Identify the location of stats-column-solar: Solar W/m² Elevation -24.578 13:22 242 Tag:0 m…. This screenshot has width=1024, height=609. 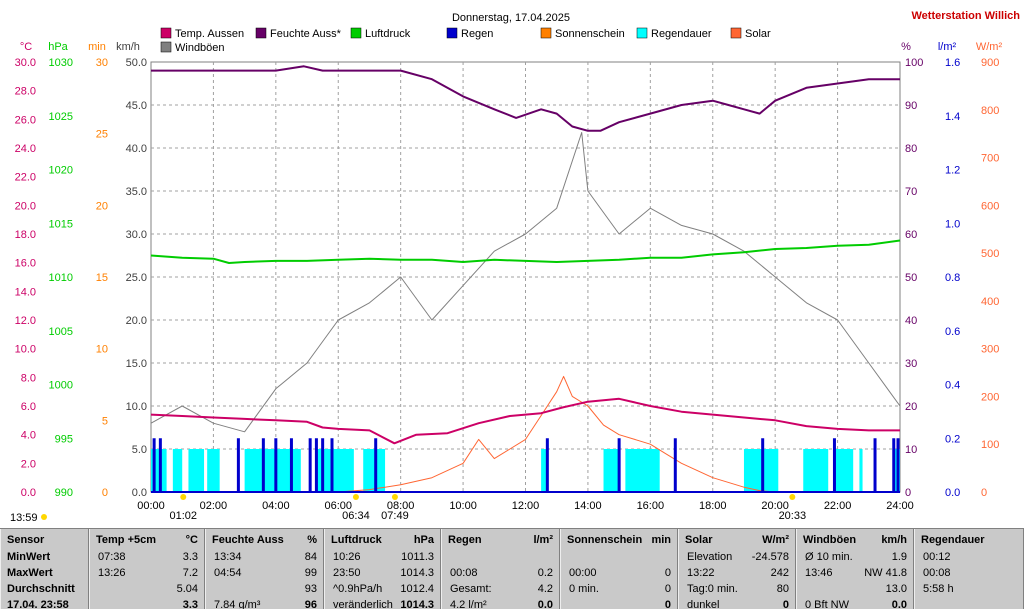
(737, 569).